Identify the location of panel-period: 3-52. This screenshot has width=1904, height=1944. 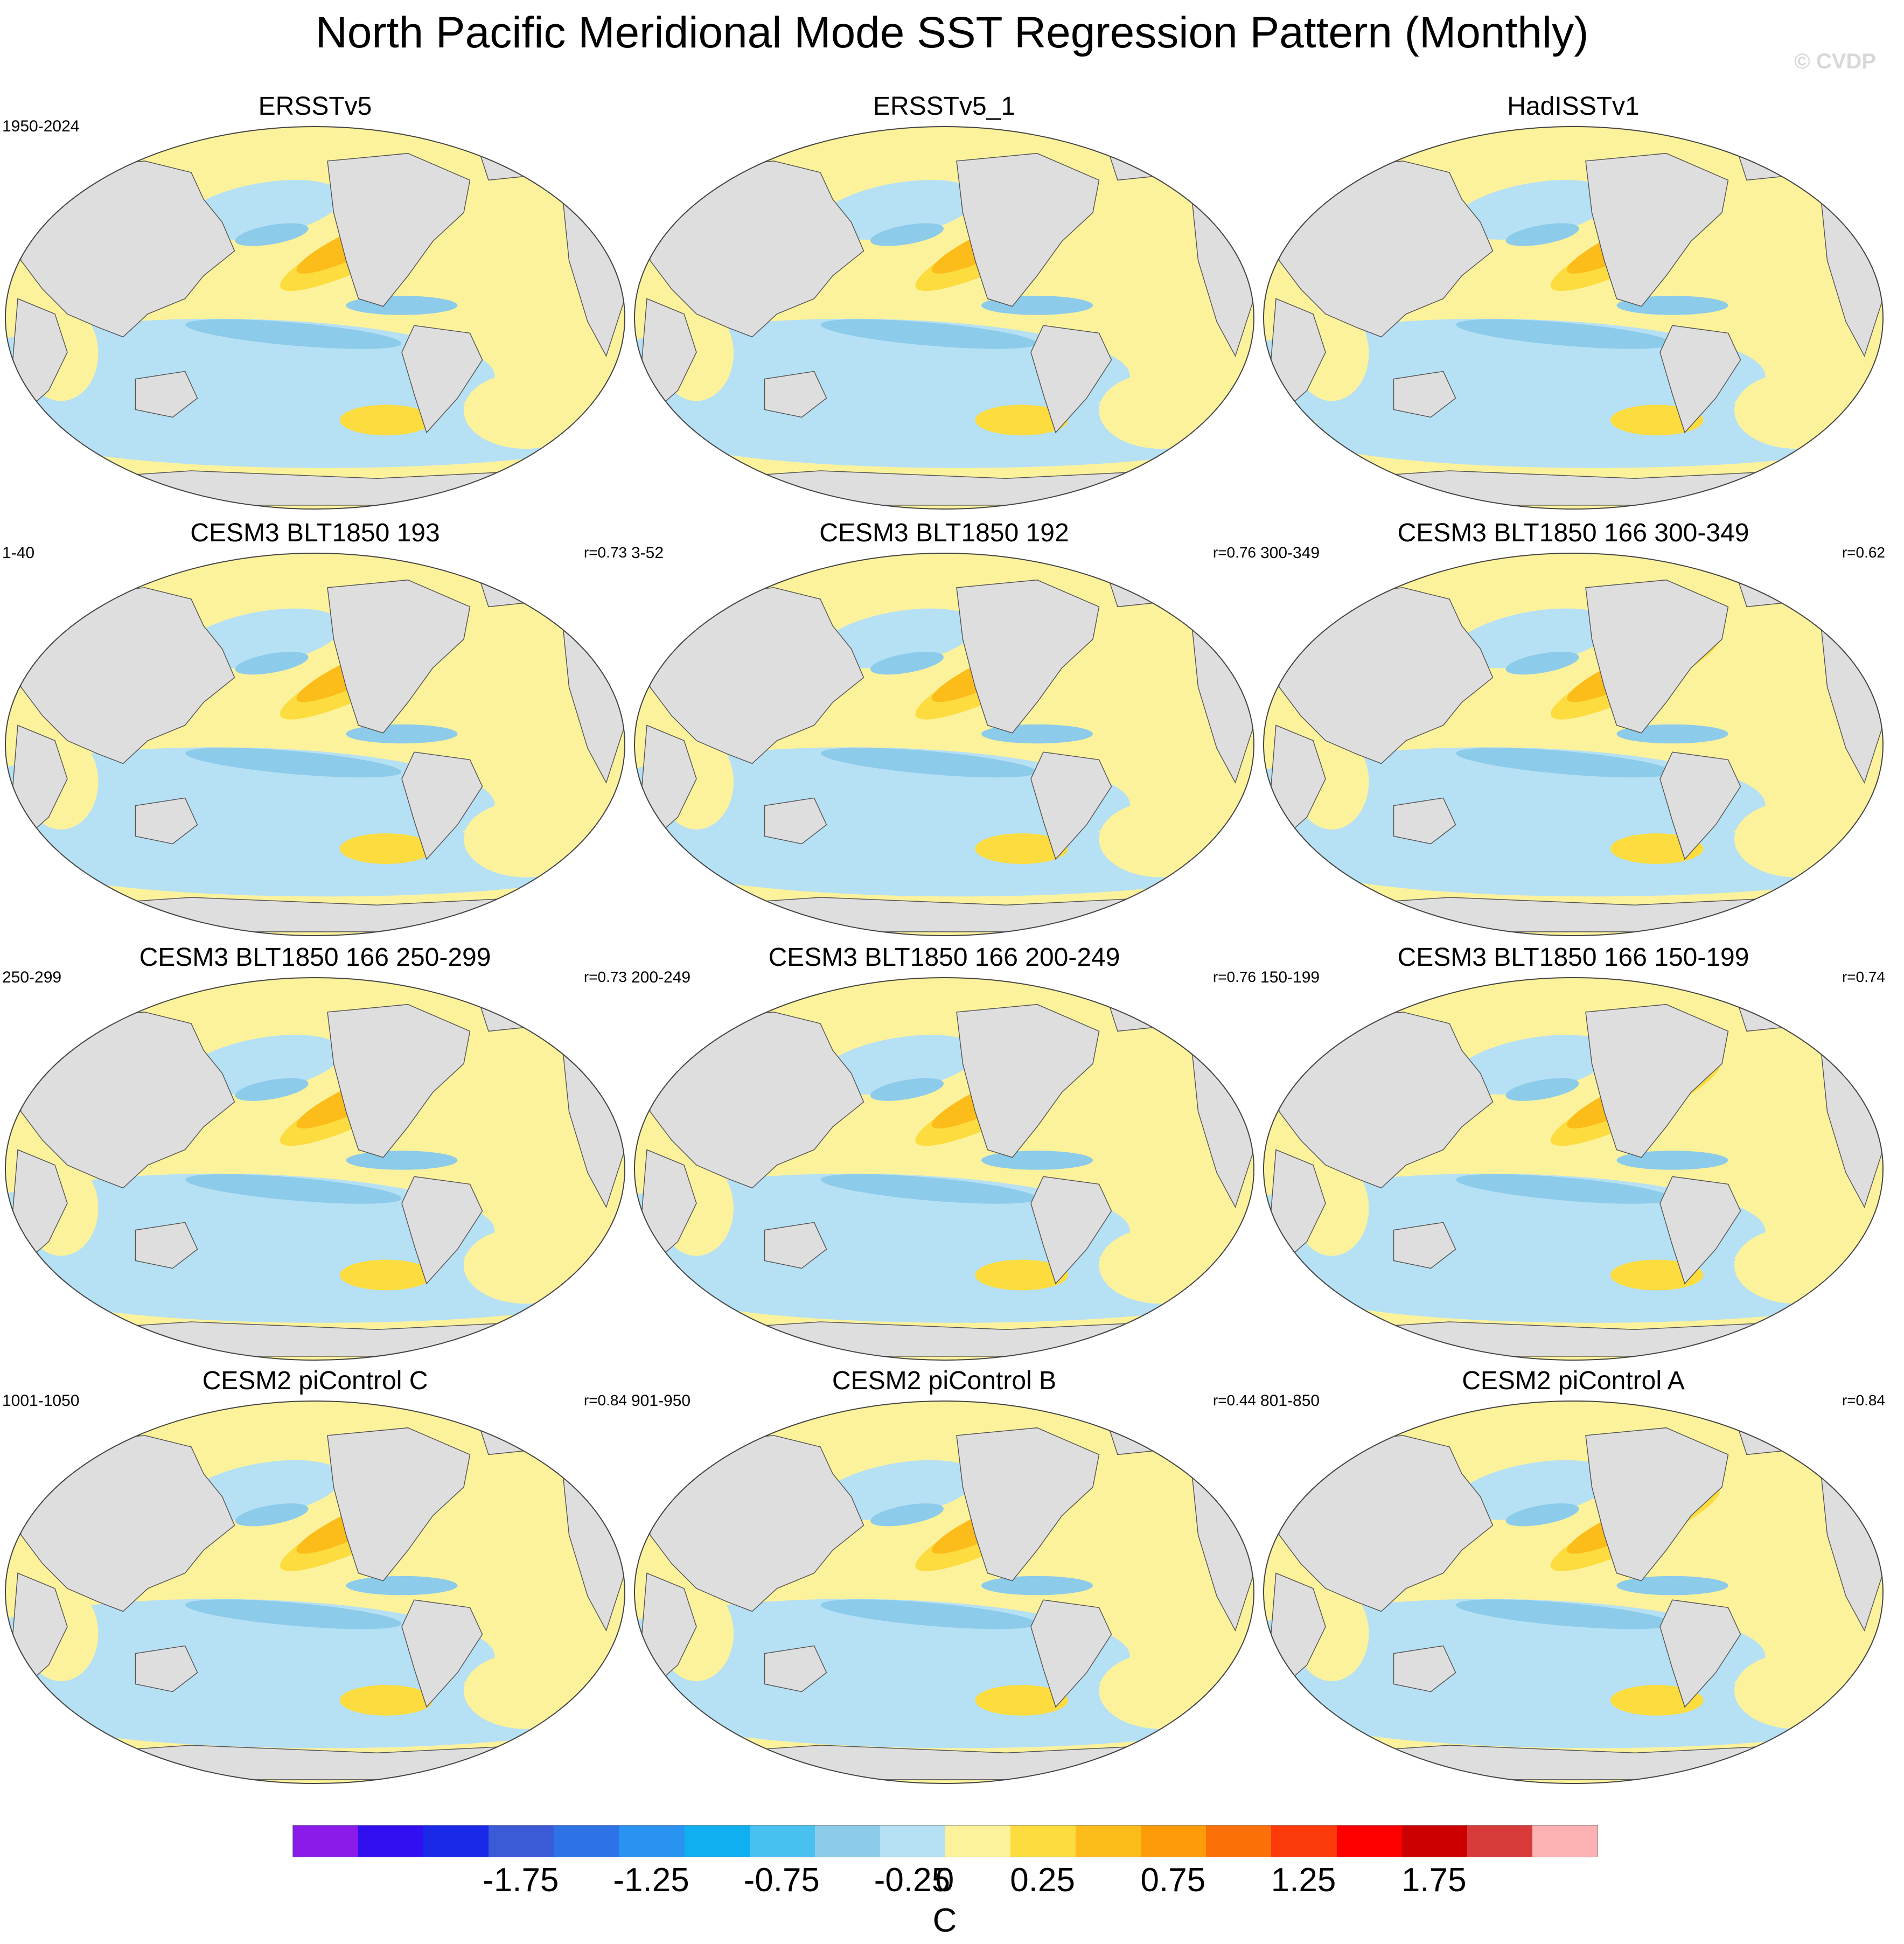
(648, 553).